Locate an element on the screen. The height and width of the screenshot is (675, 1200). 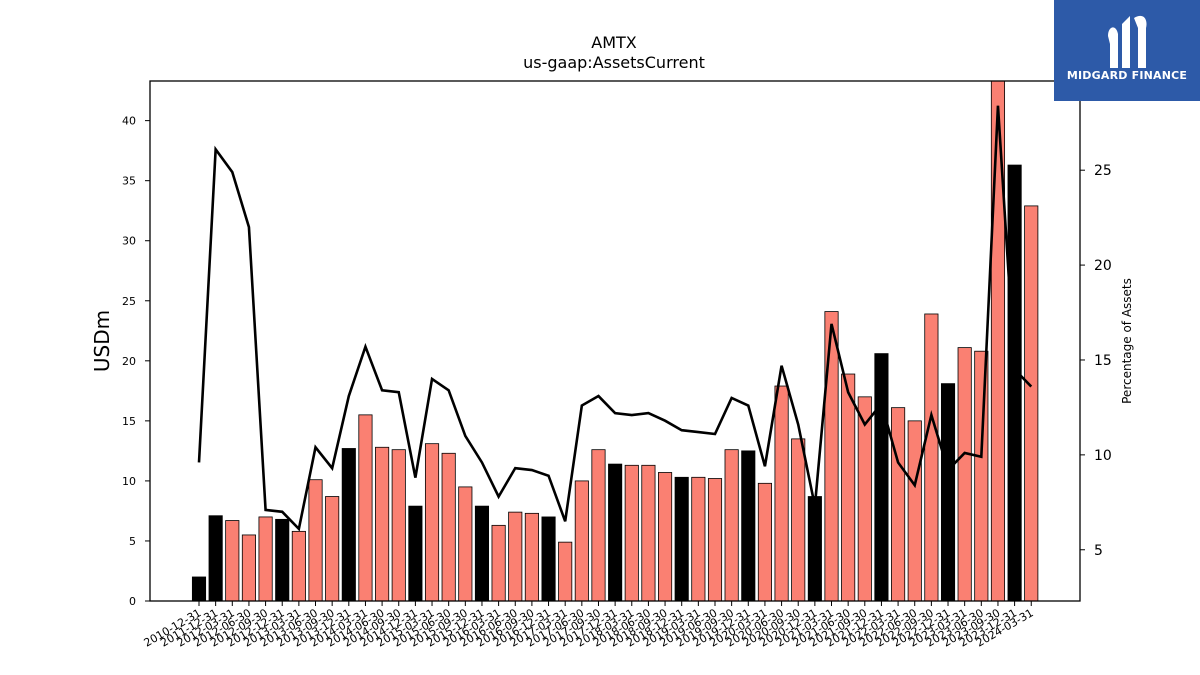
y-tick-label: 35 is located at coordinates (129, 181).